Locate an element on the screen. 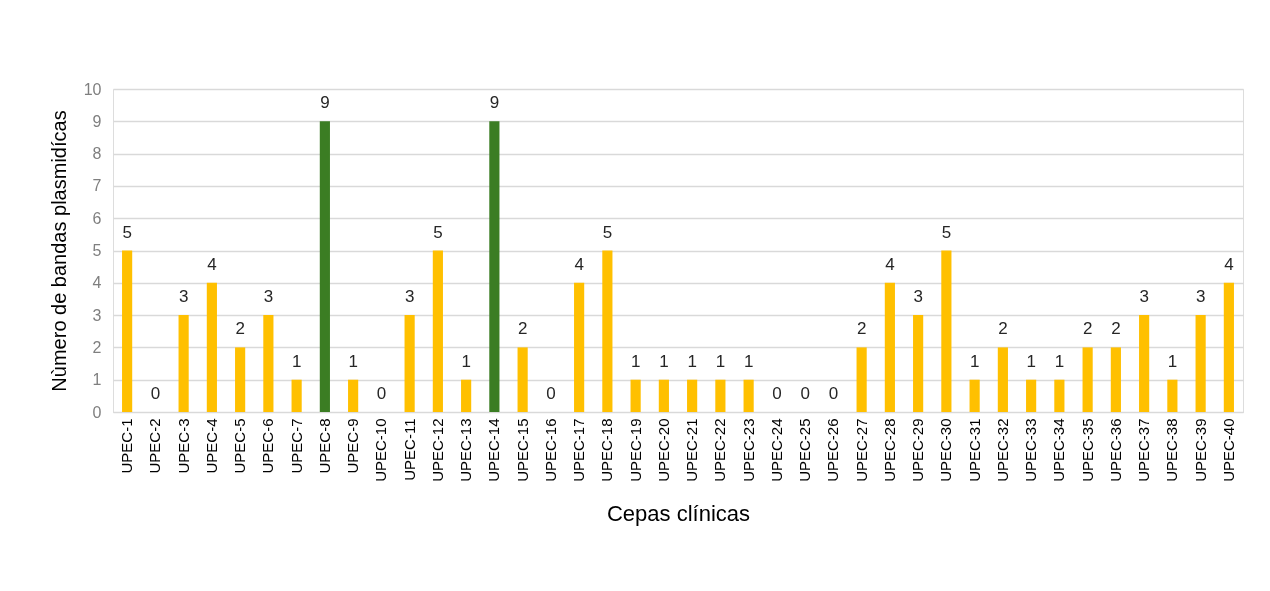  x-tick-label: UPEC-15 is located at coordinates (522, 450).